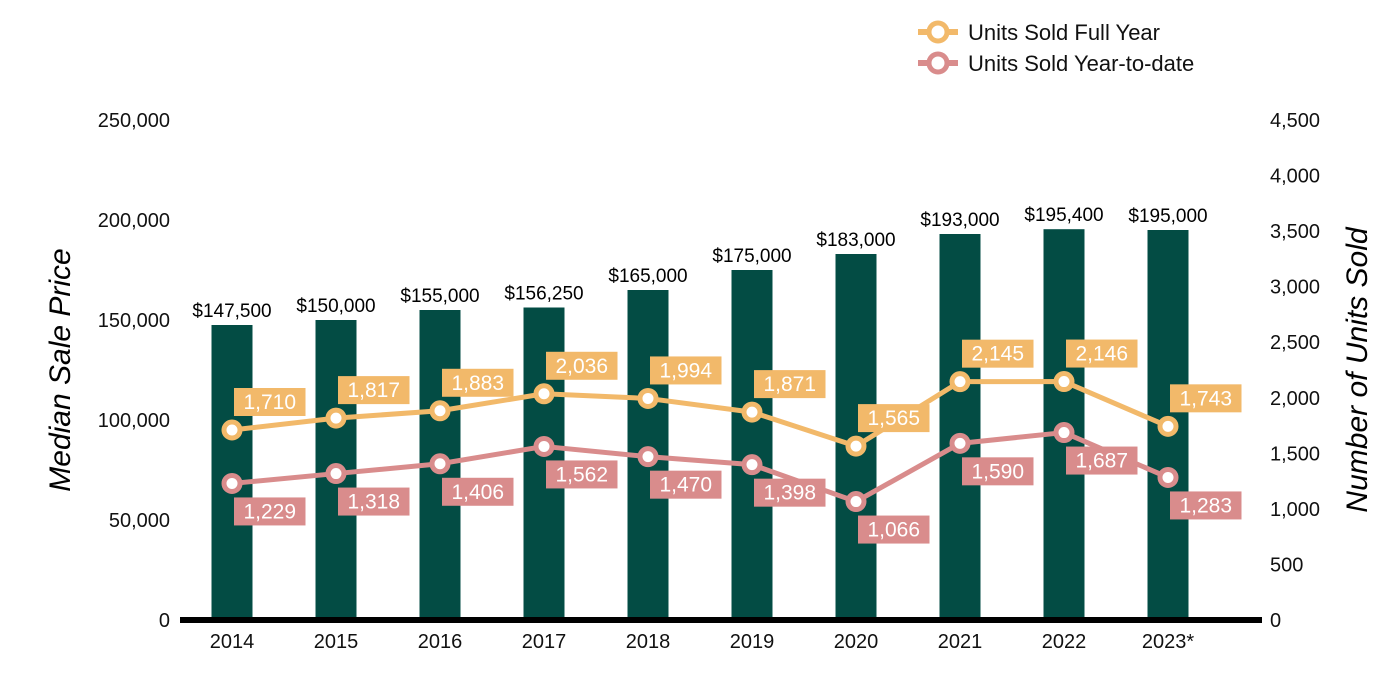  I want to click on point-label-units-sold-year-to-date-2014: 1,229, so click(269, 511).